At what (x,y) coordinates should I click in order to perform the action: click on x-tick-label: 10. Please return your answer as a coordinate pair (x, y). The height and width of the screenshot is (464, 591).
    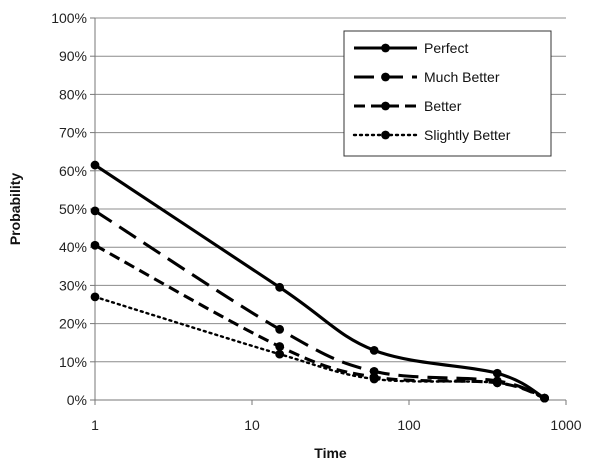
    Looking at the image, I should click on (252, 425).